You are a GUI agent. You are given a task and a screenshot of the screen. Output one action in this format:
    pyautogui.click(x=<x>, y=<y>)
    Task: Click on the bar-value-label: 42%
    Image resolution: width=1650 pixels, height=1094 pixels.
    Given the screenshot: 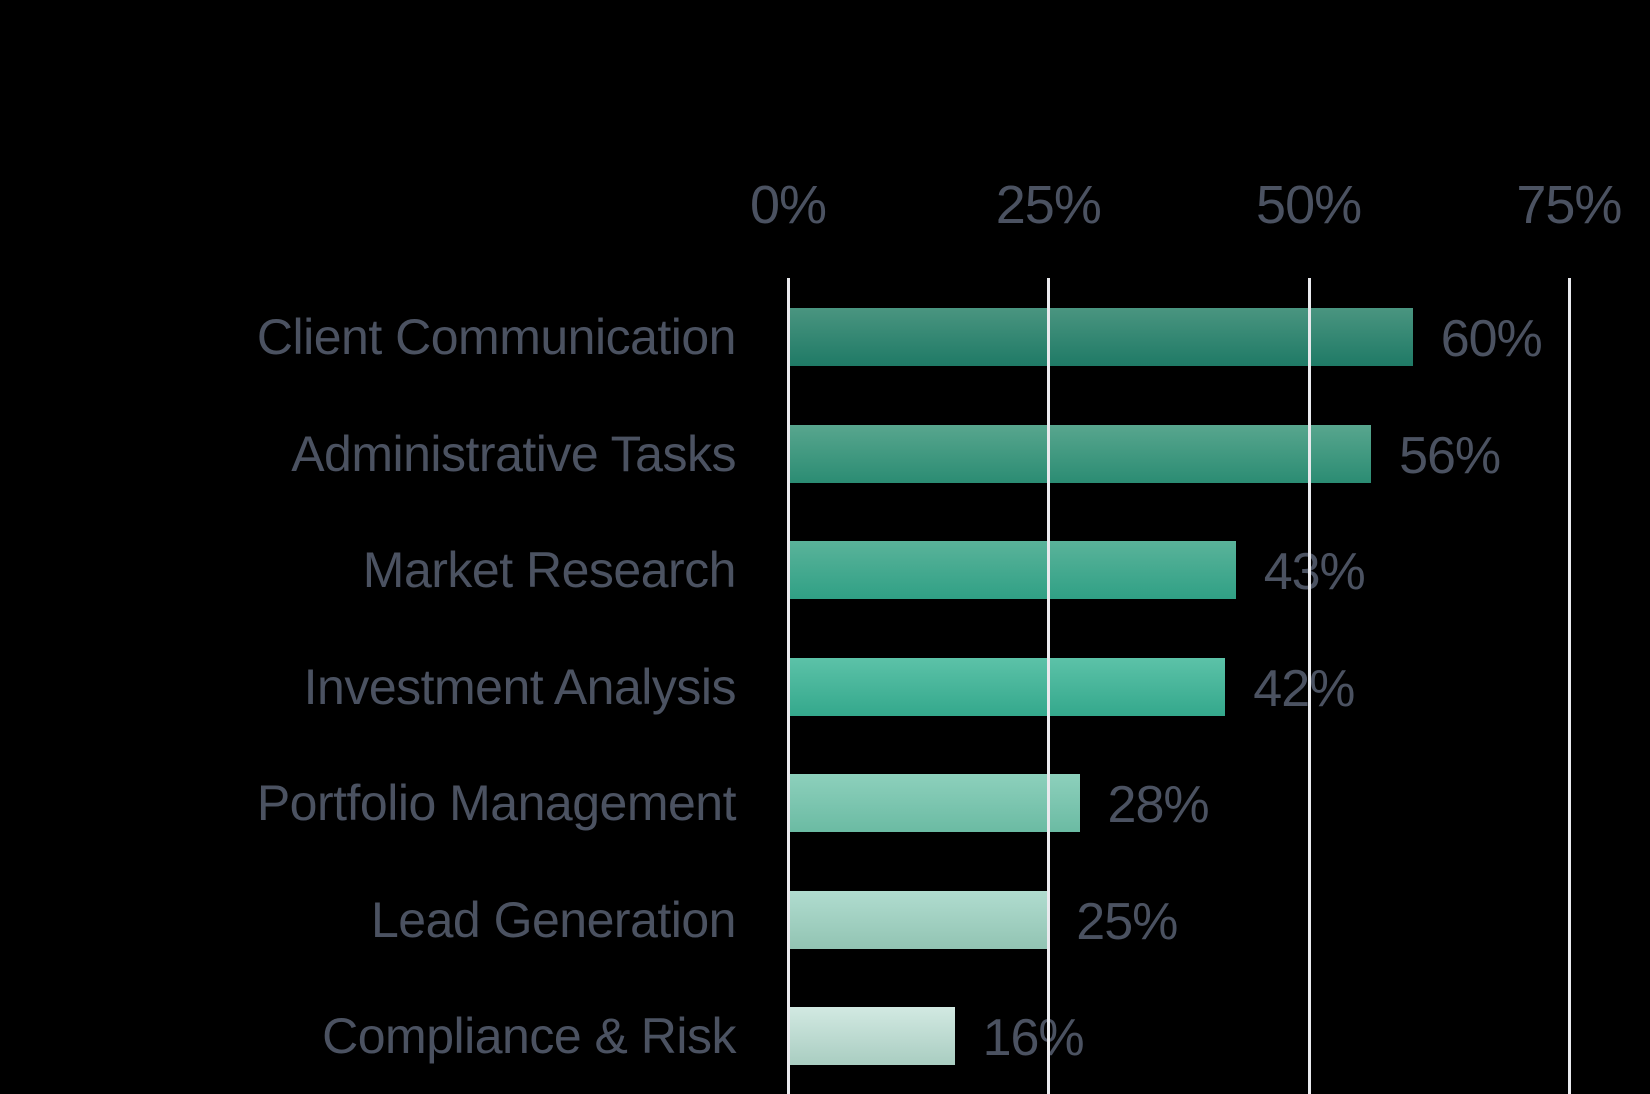 What is the action you would take?
    pyautogui.click(x=1304, y=688)
    